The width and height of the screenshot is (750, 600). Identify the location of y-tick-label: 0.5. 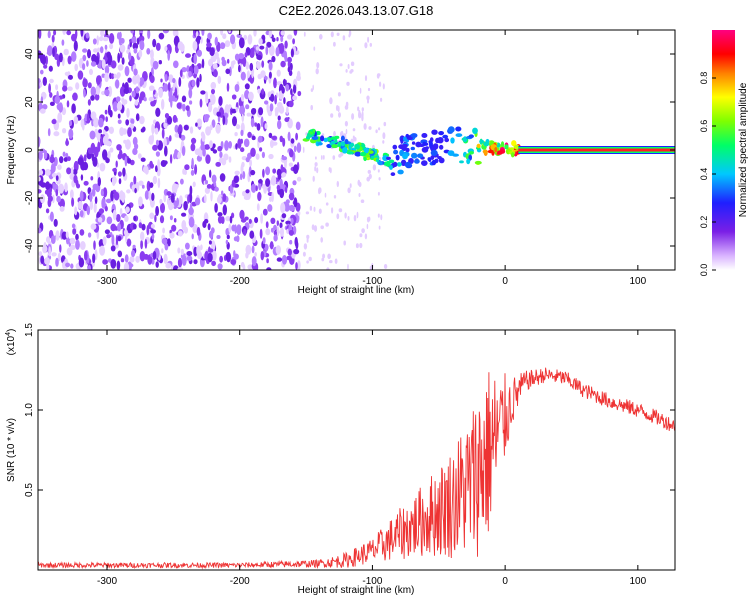
(29, 490).